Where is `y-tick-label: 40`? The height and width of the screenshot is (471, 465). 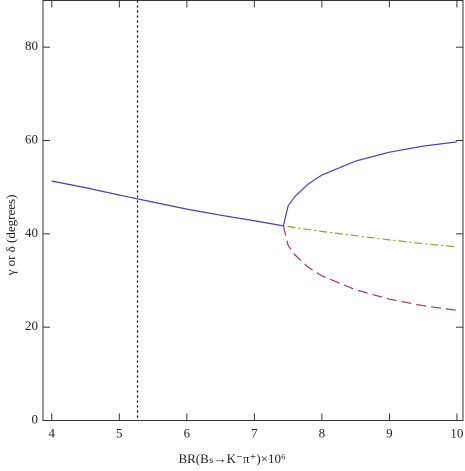
y-tick-label: 40 is located at coordinates (31, 232).